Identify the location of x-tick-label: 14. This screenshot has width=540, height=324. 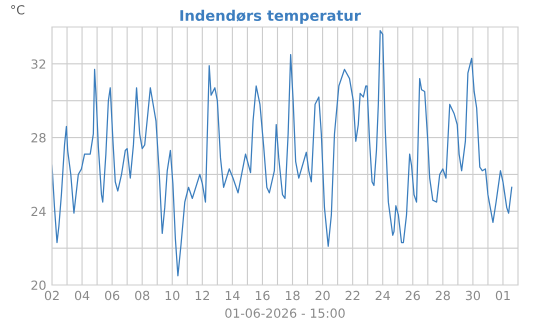
(233, 295).